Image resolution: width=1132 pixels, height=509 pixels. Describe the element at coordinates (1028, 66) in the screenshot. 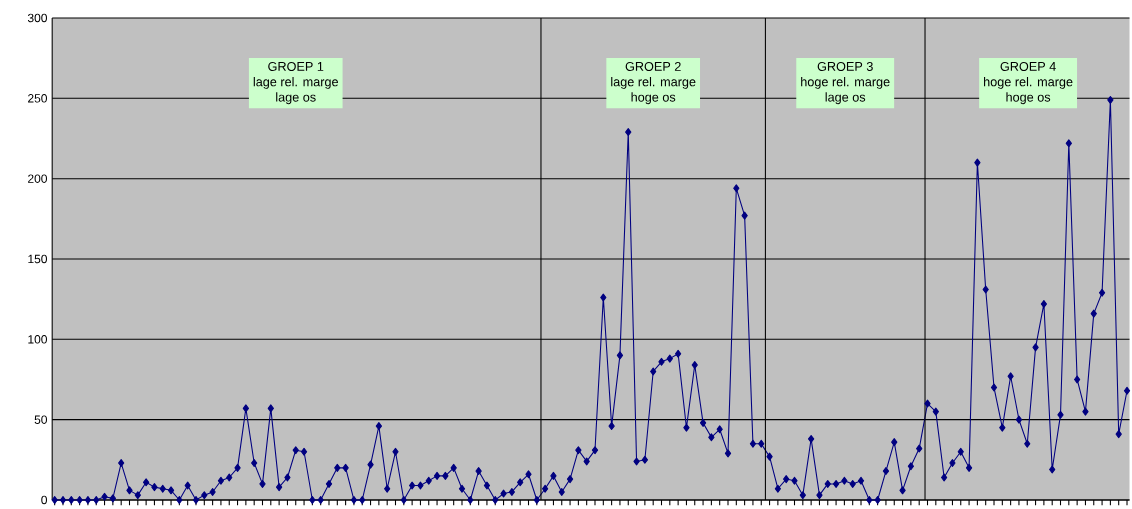

I see `annotation: GROEP 4` at that location.